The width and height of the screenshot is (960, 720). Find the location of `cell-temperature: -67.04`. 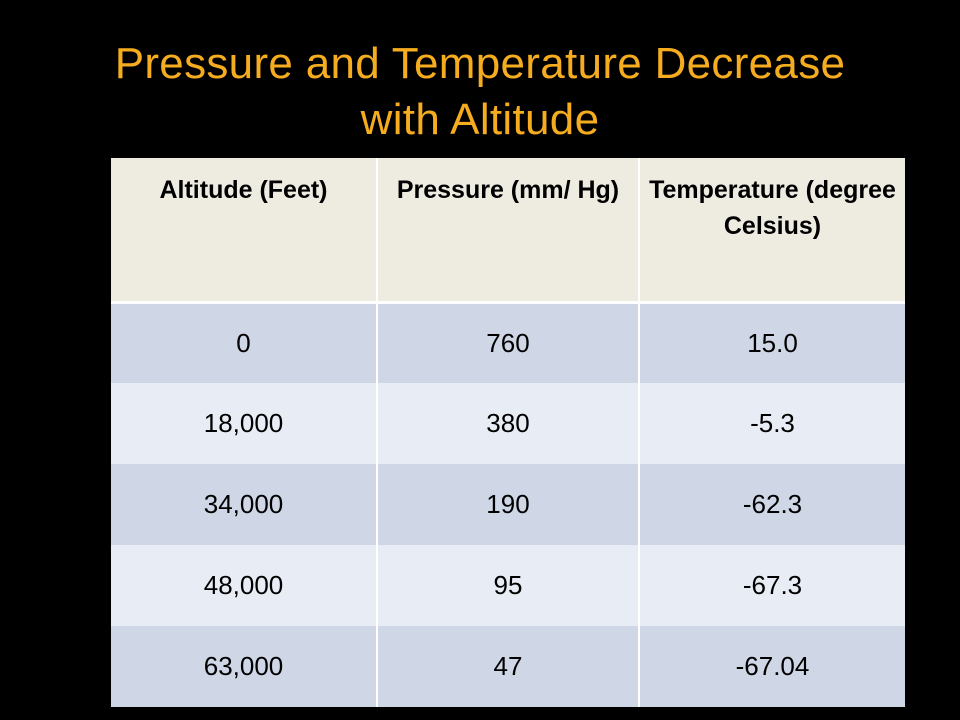

cell-temperature: -67.04 is located at coordinates (771, 666).